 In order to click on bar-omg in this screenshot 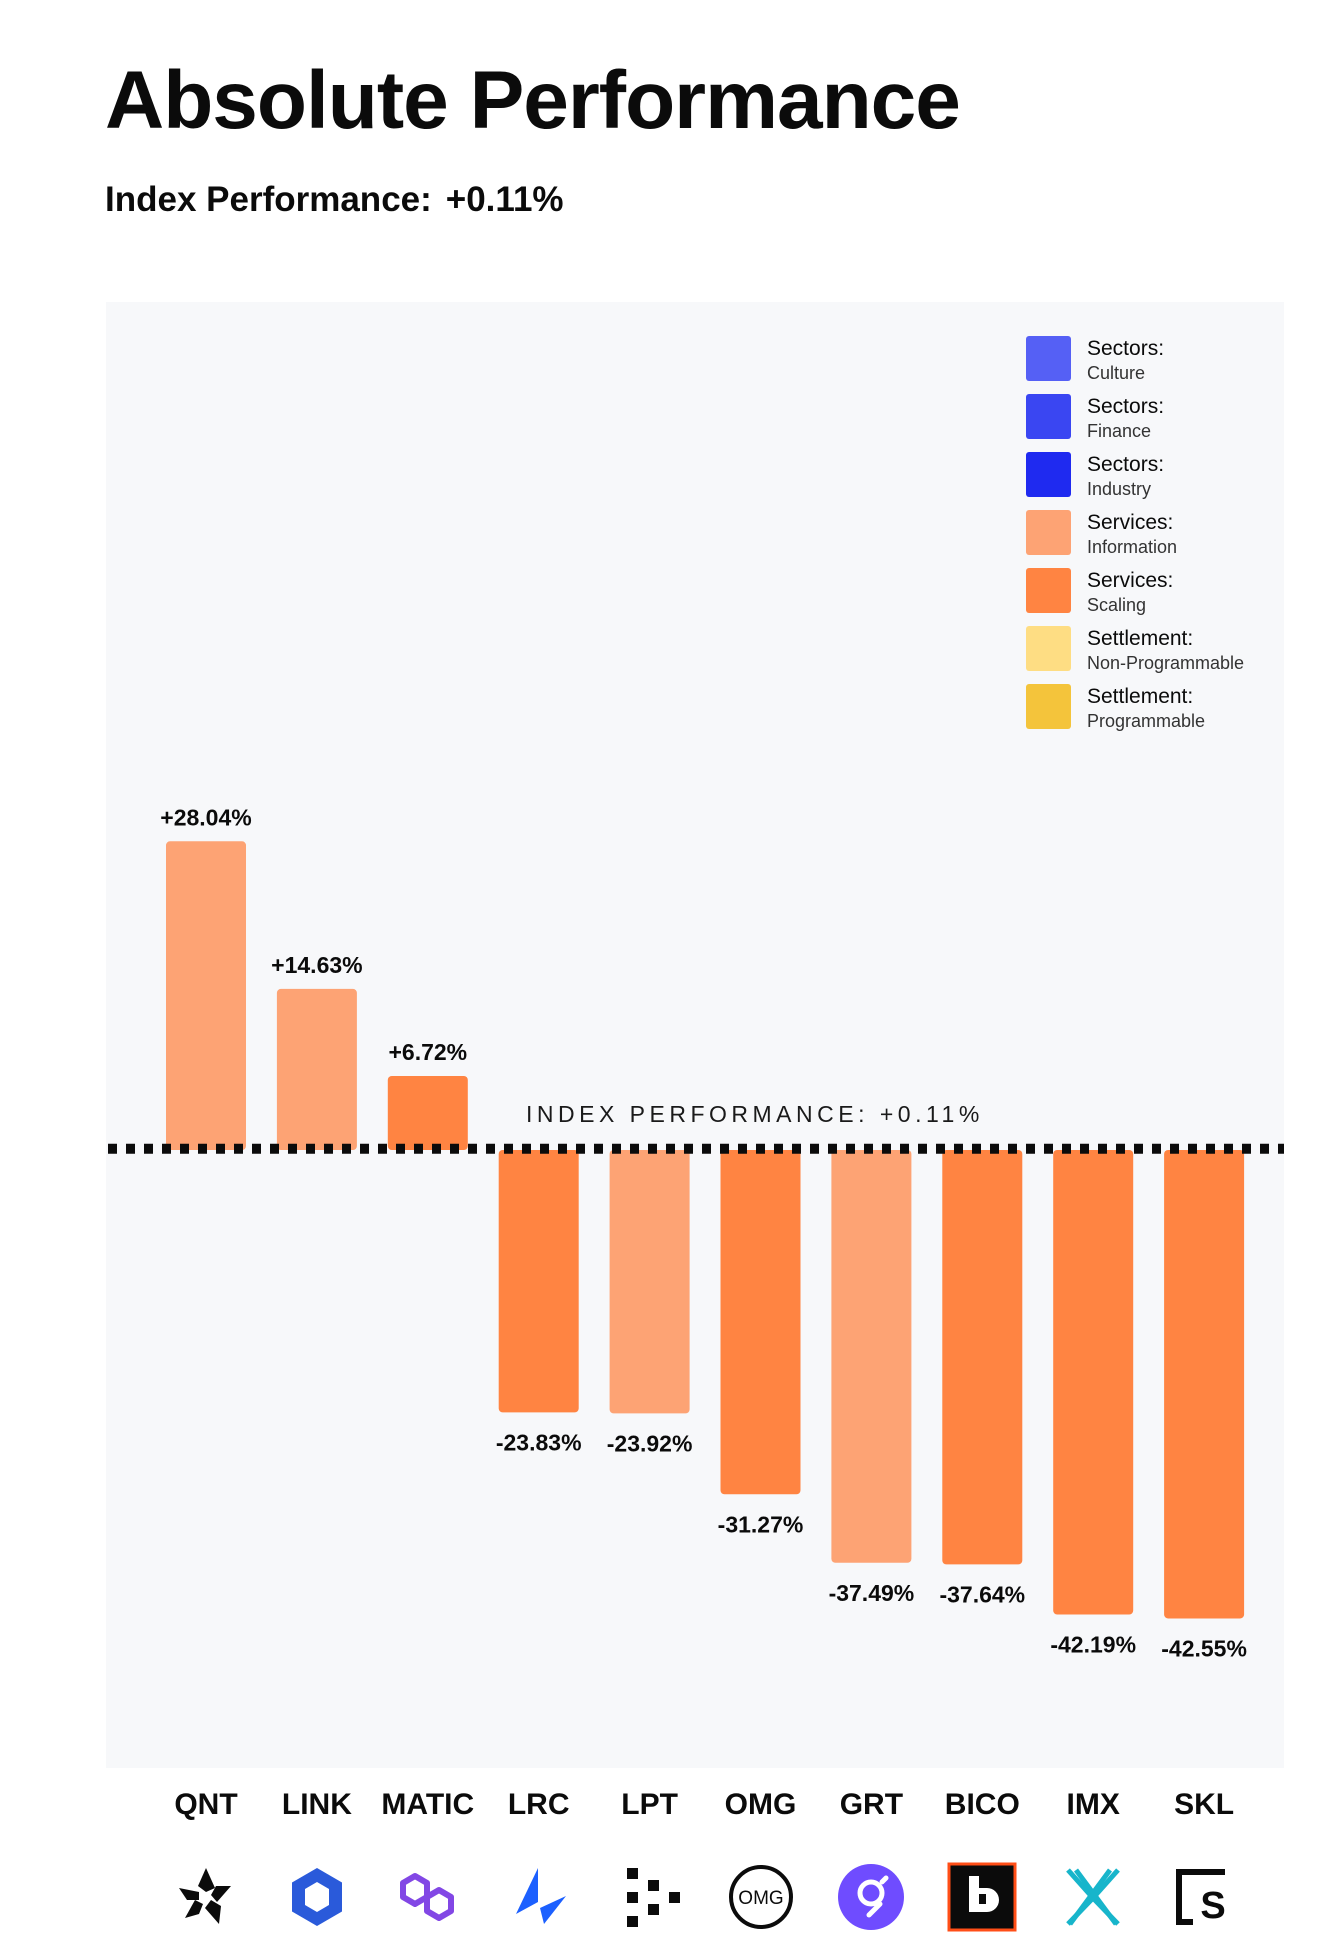, I will do `click(760, 1322)`.